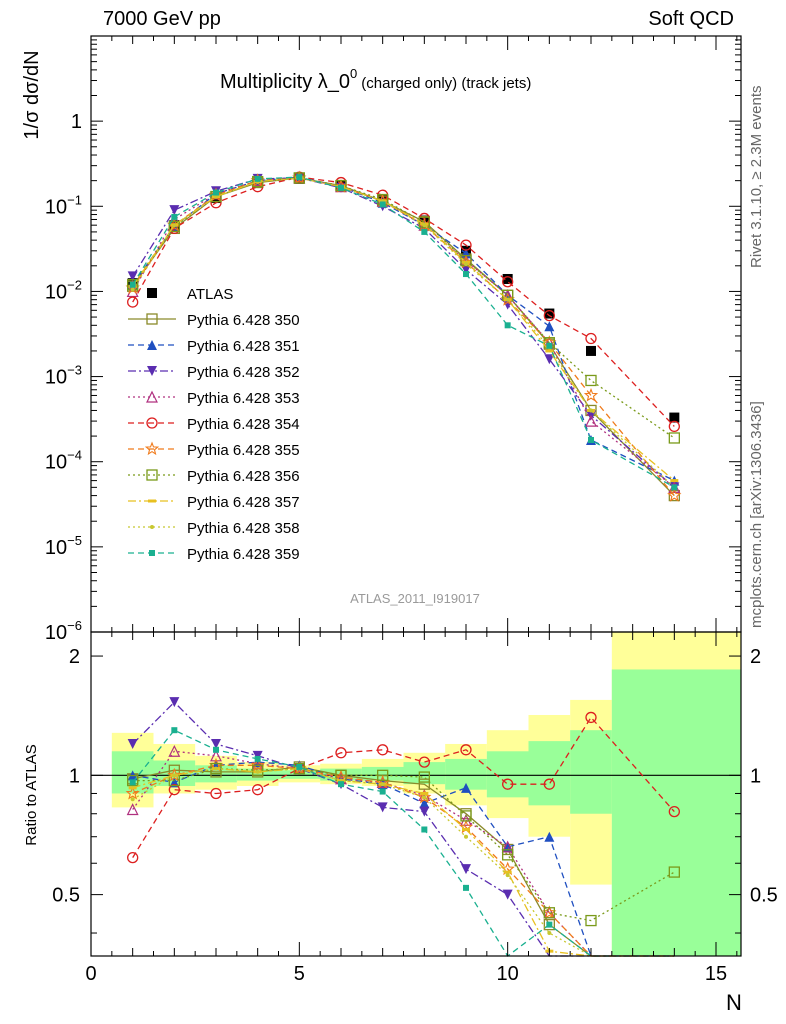 This screenshot has height=1024, width=786. Describe the element at coordinates (756, 514) in the screenshot. I see `mcplots-label: mcplots.cern.ch [arXiv:1306.3436]` at that location.